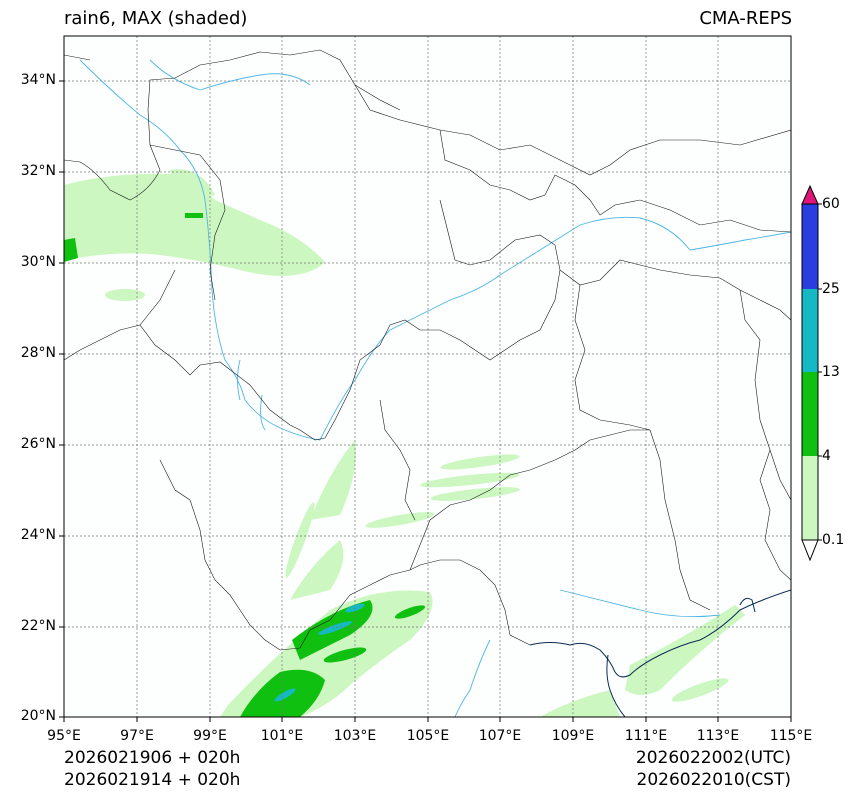 Image resolution: width=860 pixels, height=804 pixels. Describe the element at coordinates (64, 736) in the screenshot. I see `lon-label-95: 95°E` at that location.